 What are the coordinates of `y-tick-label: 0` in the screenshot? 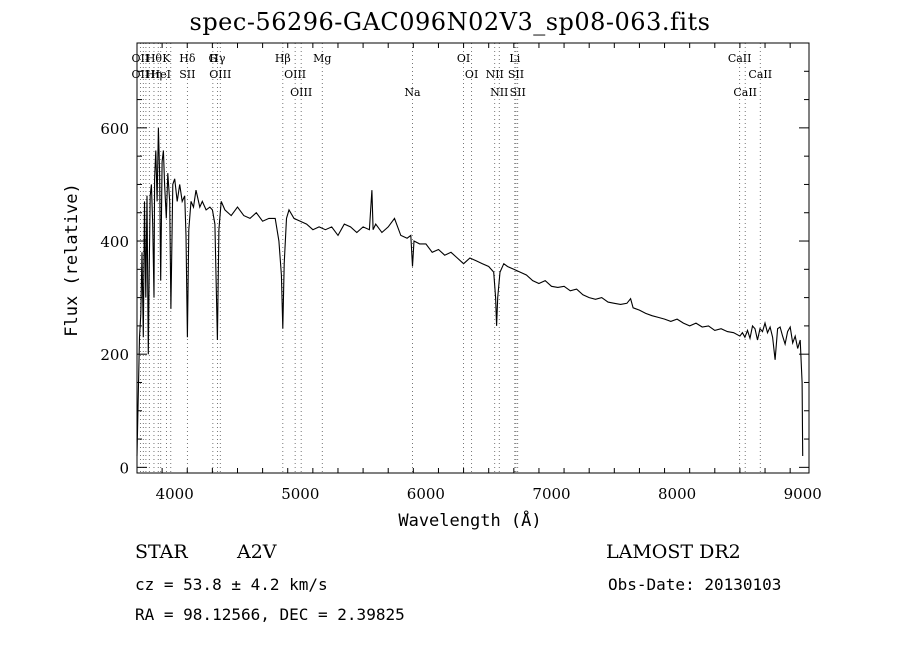 It's located at (124, 468).